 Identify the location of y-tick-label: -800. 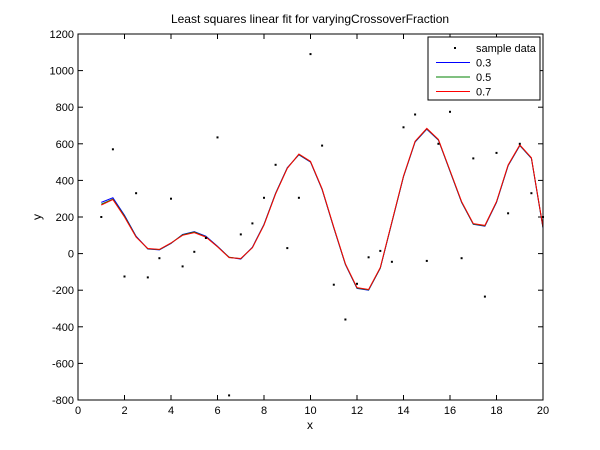
(63, 401).